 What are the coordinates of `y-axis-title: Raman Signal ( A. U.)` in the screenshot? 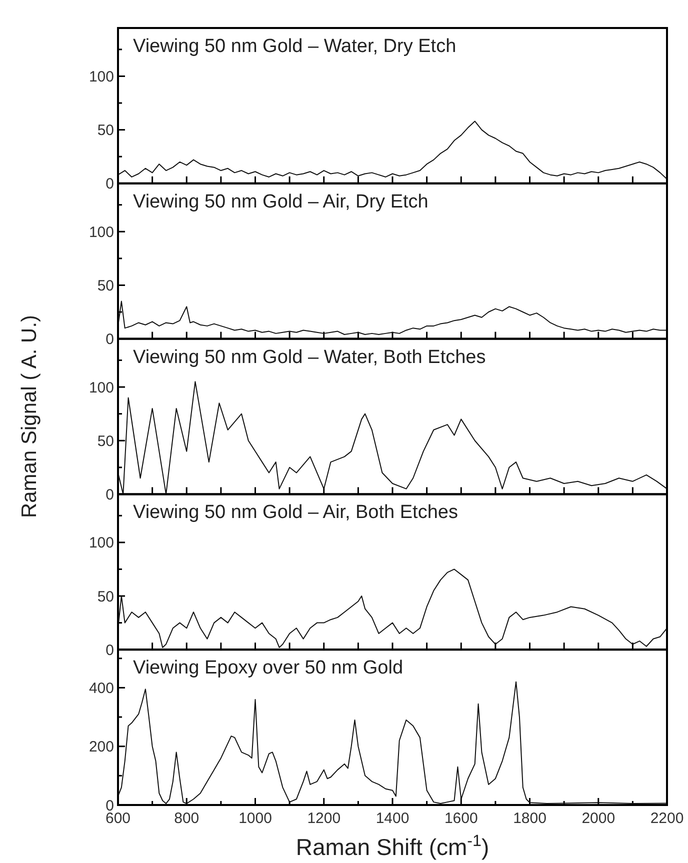 It's located at (29, 416).